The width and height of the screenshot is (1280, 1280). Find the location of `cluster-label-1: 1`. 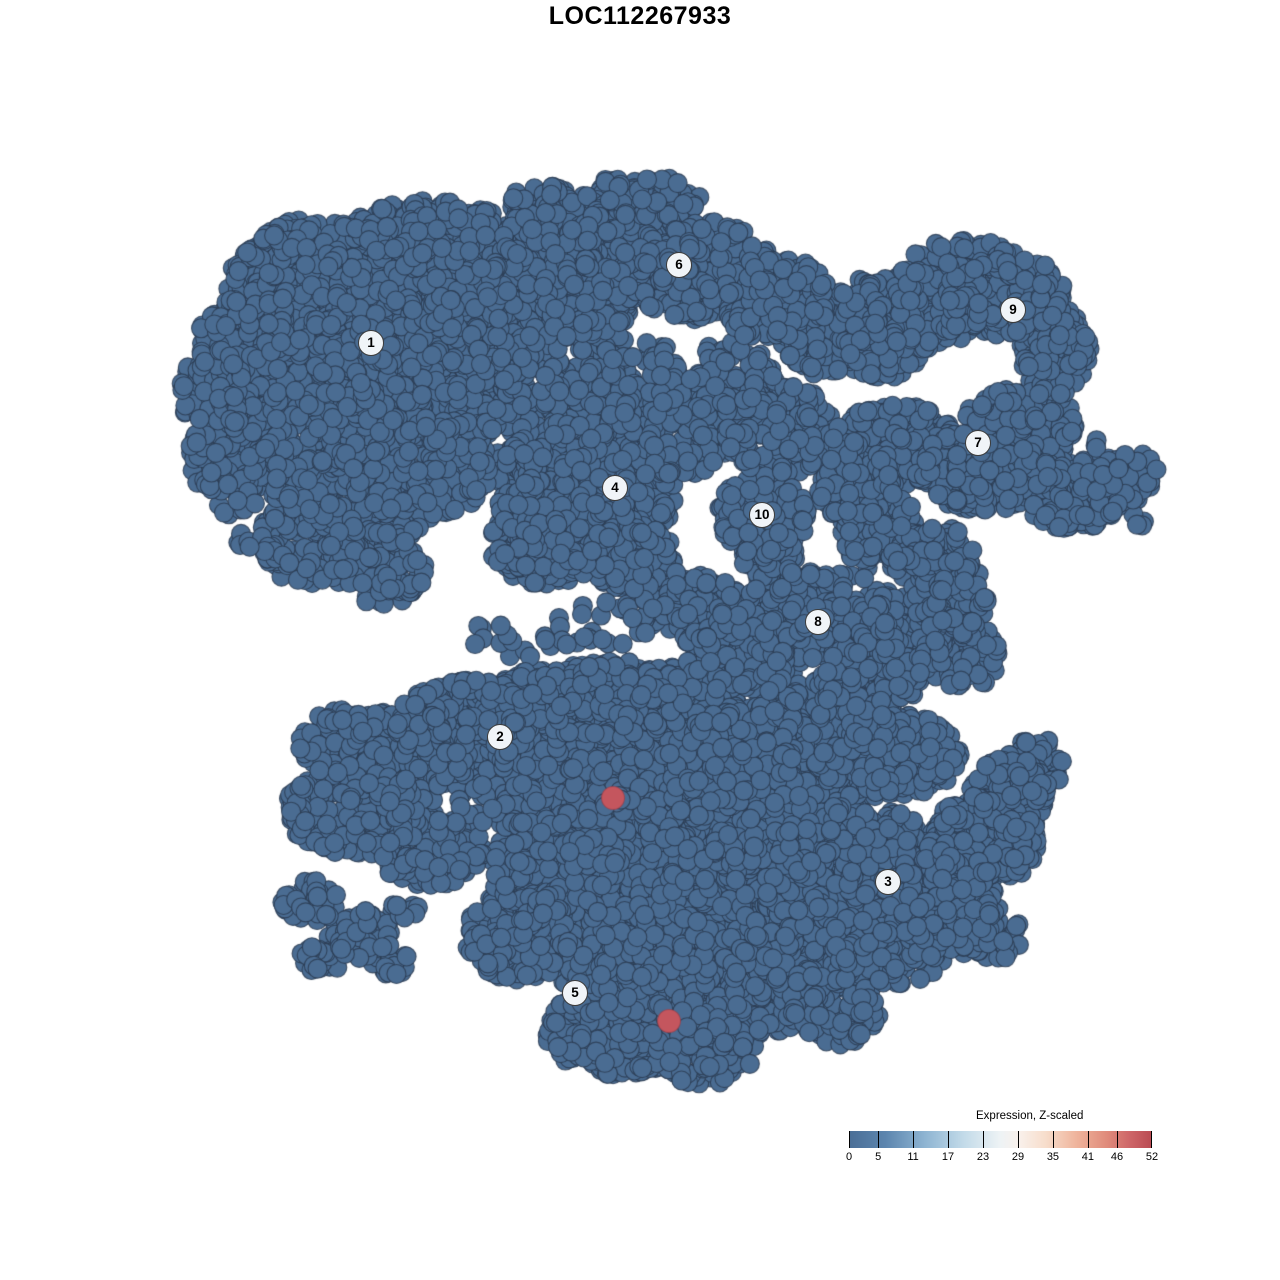

cluster-label-1: 1 is located at coordinates (371, 343).